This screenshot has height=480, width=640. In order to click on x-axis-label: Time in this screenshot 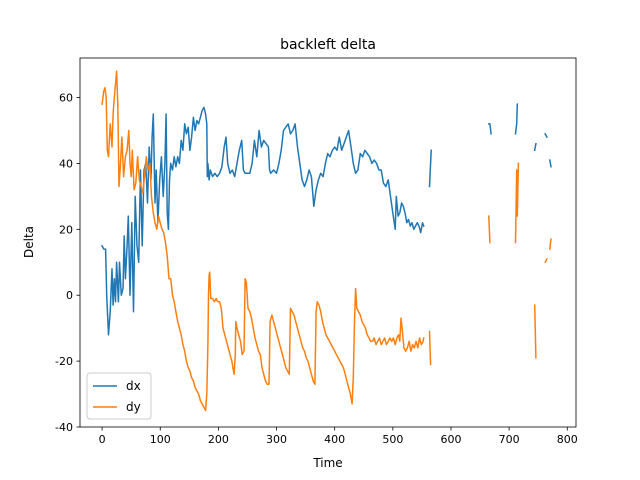, I will do `click(327, 463)`.